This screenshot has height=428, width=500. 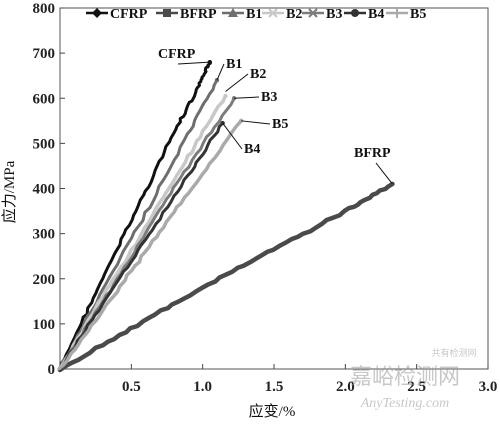 I want to click on annotation-label: CFRP, so click(x=177, y=54).